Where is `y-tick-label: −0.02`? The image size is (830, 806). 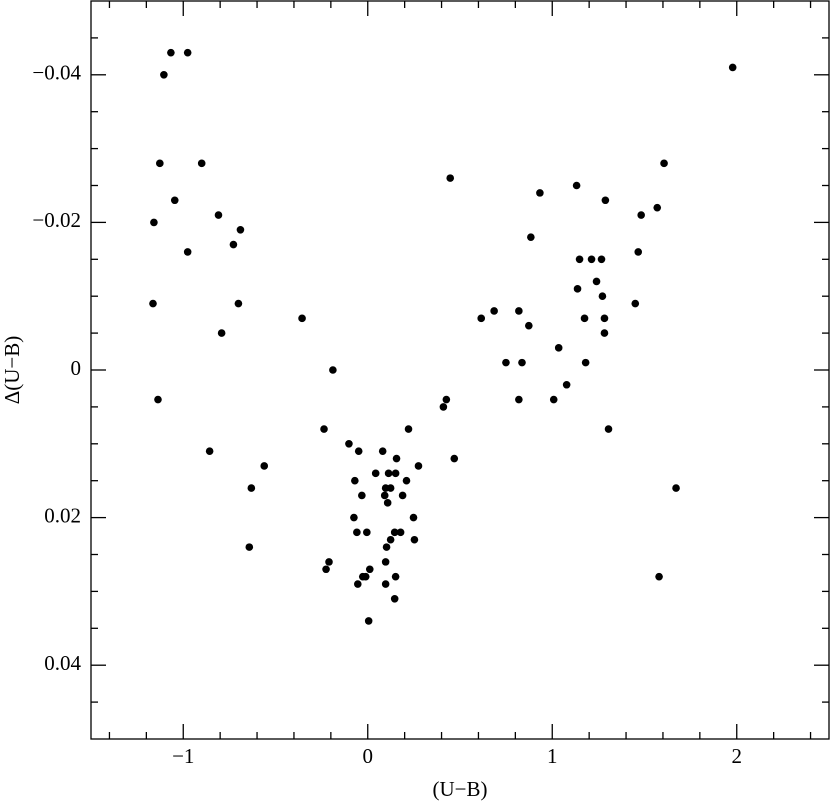
y-tick-label: −0.02 is located at coordinates (56, 220).